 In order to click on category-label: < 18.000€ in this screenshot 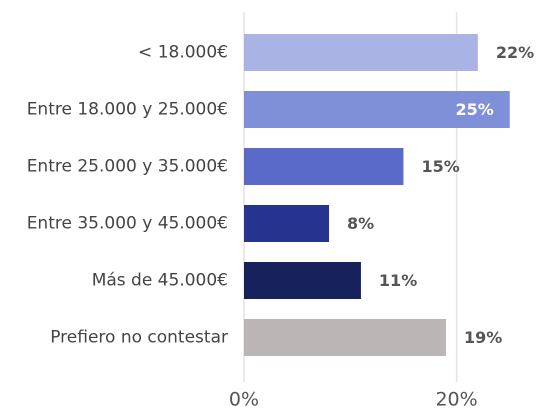, I will do `click(183, 53)`.